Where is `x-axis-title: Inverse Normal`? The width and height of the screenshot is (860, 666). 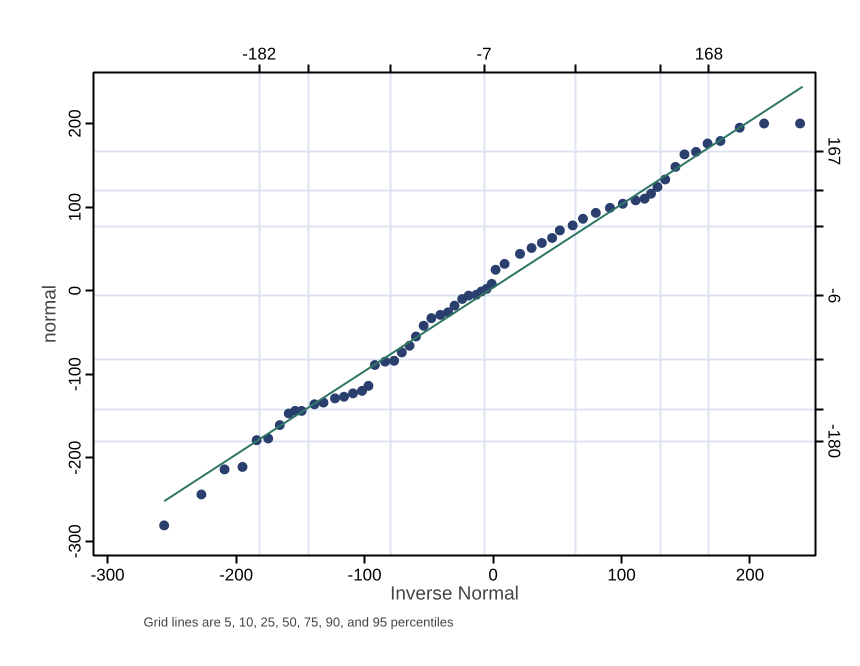
x-axis-title: Inverse Normal is located at coordinates (454, 594).